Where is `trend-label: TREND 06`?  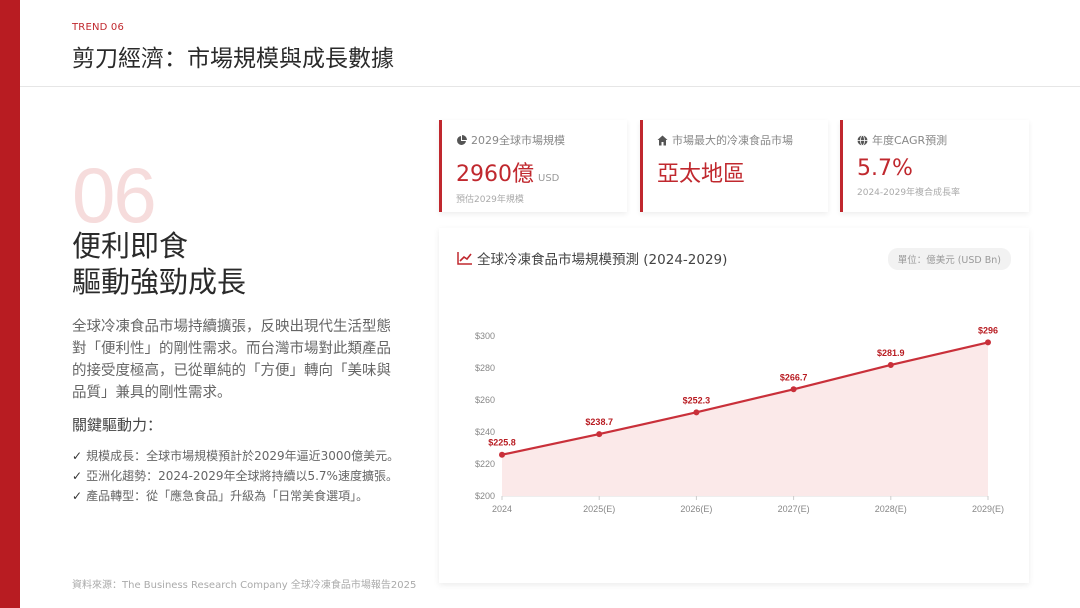
trend-label: TREND 06 is located at coordinates (98, 27).